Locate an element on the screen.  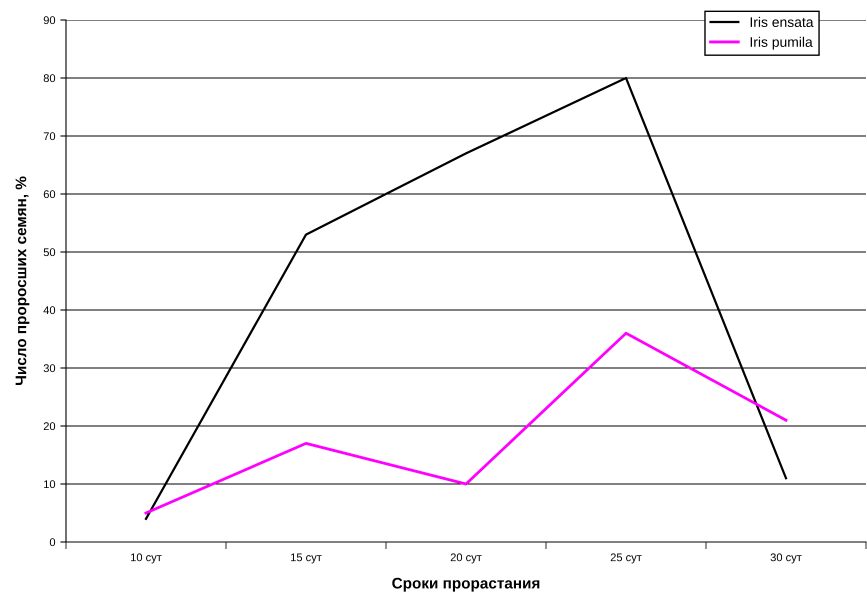
y-axis-title: Число проросших семян, % is located at coordinates (23, 281).